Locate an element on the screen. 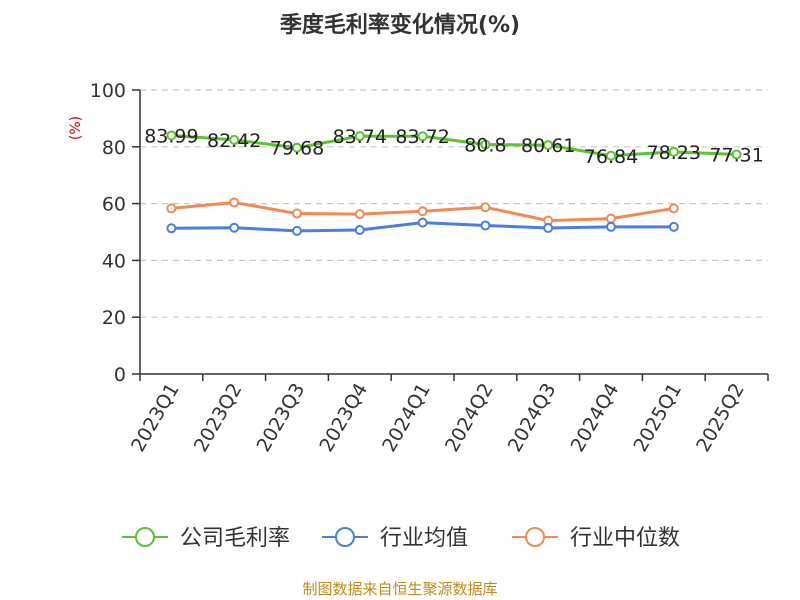  series-line is located at coordinates (454, 145).